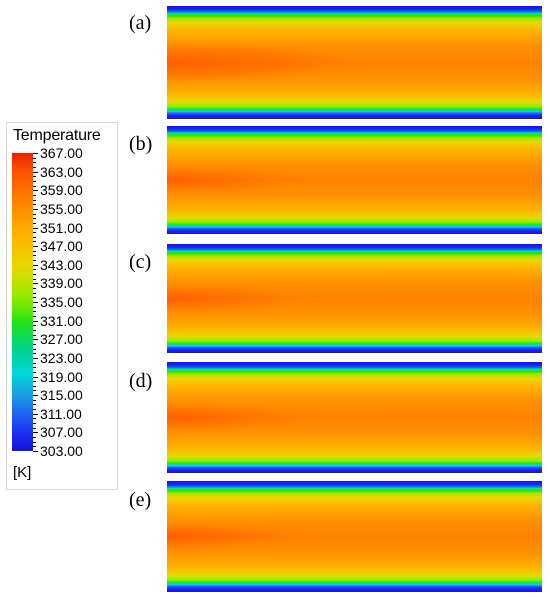 The height and width of the screenshot is (597, 550). What do you see at coordinates (140, 23) in the screenshot?
I see `panel-label-a: (a)` at bounding box center [140, 23].